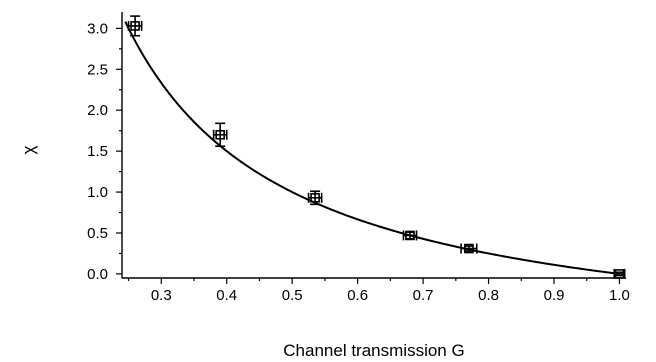 The image size is (656, 362). Describe the element at coordinates (97, 274) in the screenshot. I see `y-tick-label: 0.0` at that location.